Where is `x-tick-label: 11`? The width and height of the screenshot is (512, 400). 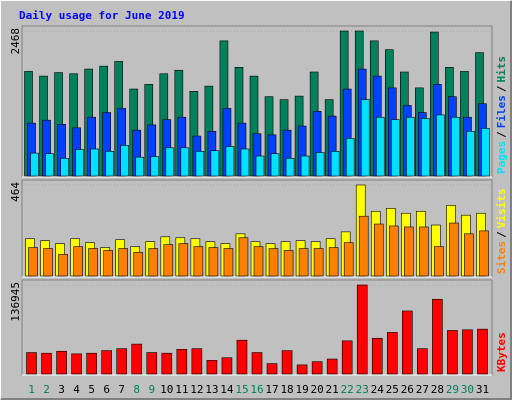 x-tick-label: 11 is located at coordinates (181, 389).